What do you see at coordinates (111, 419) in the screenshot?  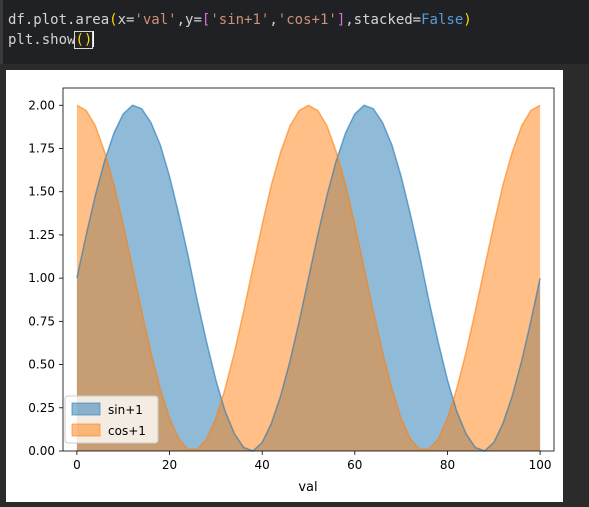 I see `legend: sin+1 cos+1` at bounding box center [111, 419].